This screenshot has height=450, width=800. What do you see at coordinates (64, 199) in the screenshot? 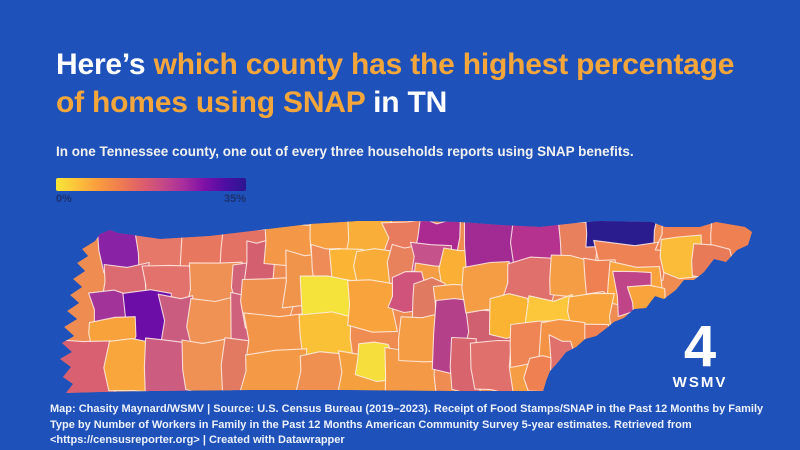
I see `legend-min-label: 0%` at bounding box center [64, 199].